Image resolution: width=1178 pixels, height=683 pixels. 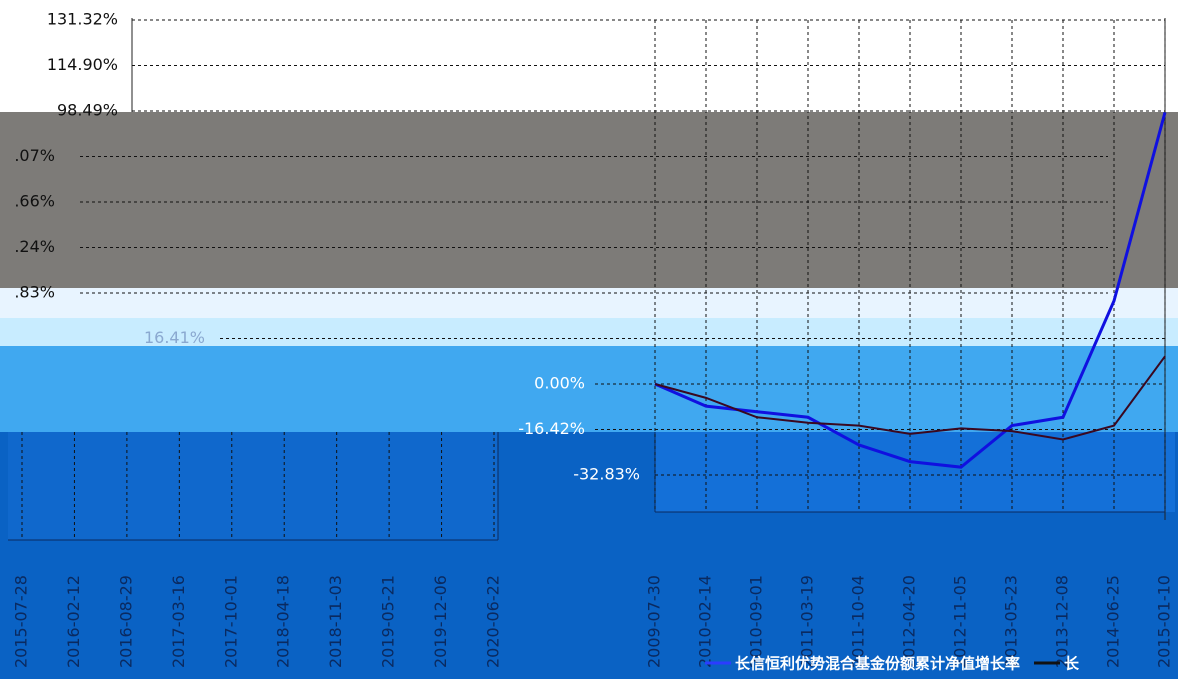 What do you see at coordinates (21, 621) in the screenshot?
I see `x-tick-label: 2015-07-28` at bounding box center [21, 621].